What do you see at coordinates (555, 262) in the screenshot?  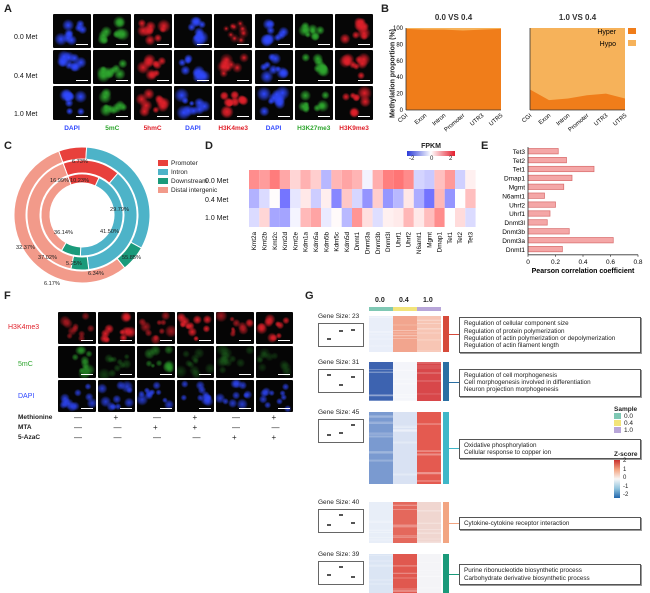 I see `x-tick-label: 0.2` at bounding box center [555, 262].